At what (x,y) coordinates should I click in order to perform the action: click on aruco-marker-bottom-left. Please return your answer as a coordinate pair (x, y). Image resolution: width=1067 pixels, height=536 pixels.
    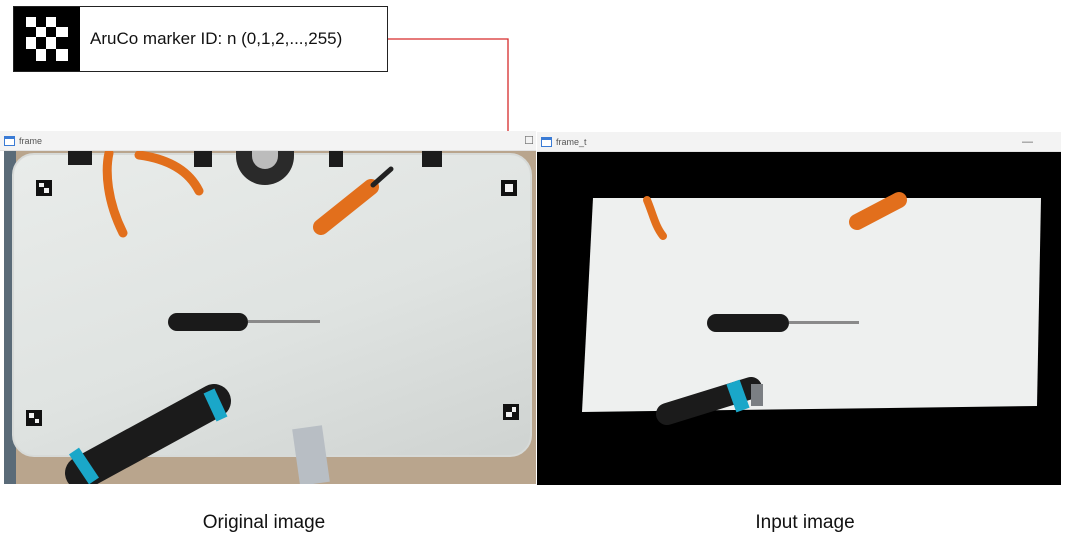
    Looking at the image, I should click on (34, 418).